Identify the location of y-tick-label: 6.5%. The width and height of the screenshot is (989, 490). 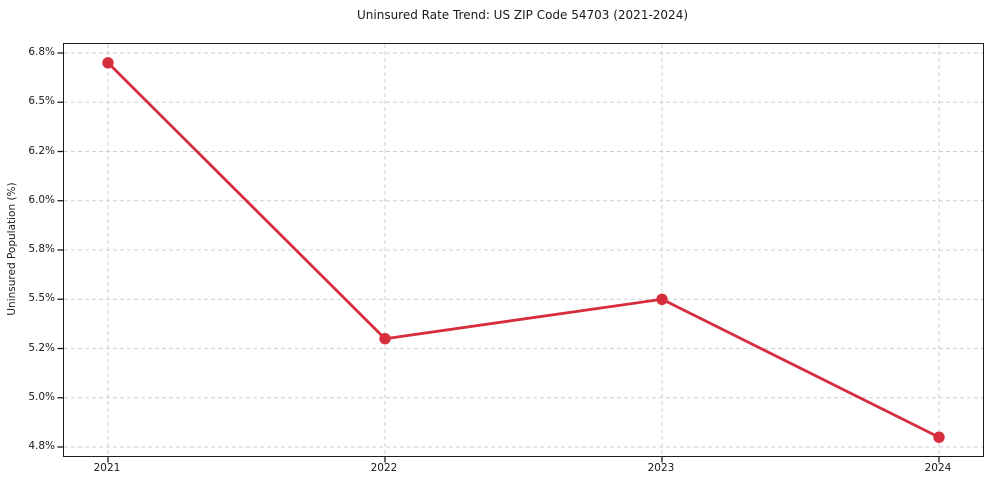
(41, 101).